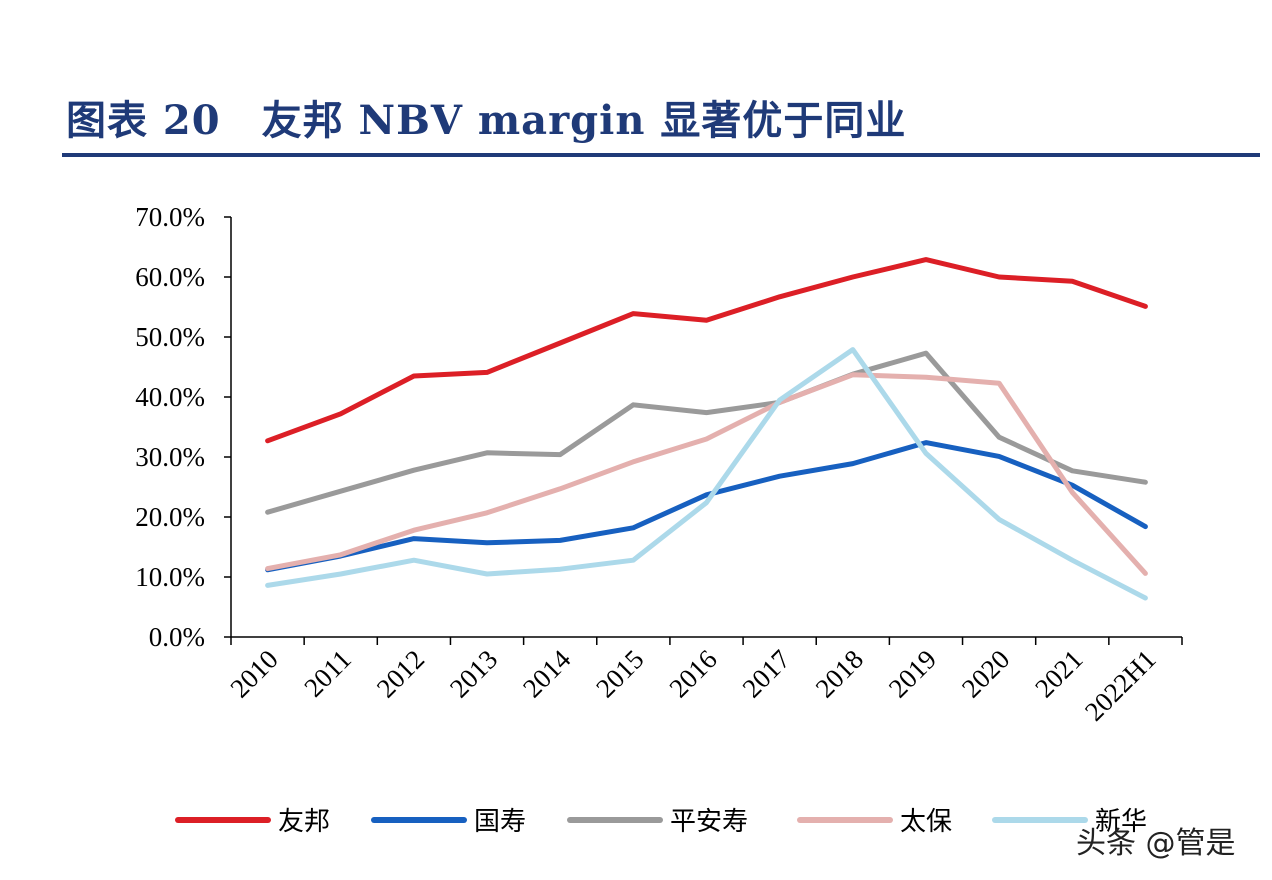 The height and width of the screenshot is (880, 1272). Describe the element at coordinates (839, 673) in the screenshot. I see `x-tick-label: 2018` at that location.